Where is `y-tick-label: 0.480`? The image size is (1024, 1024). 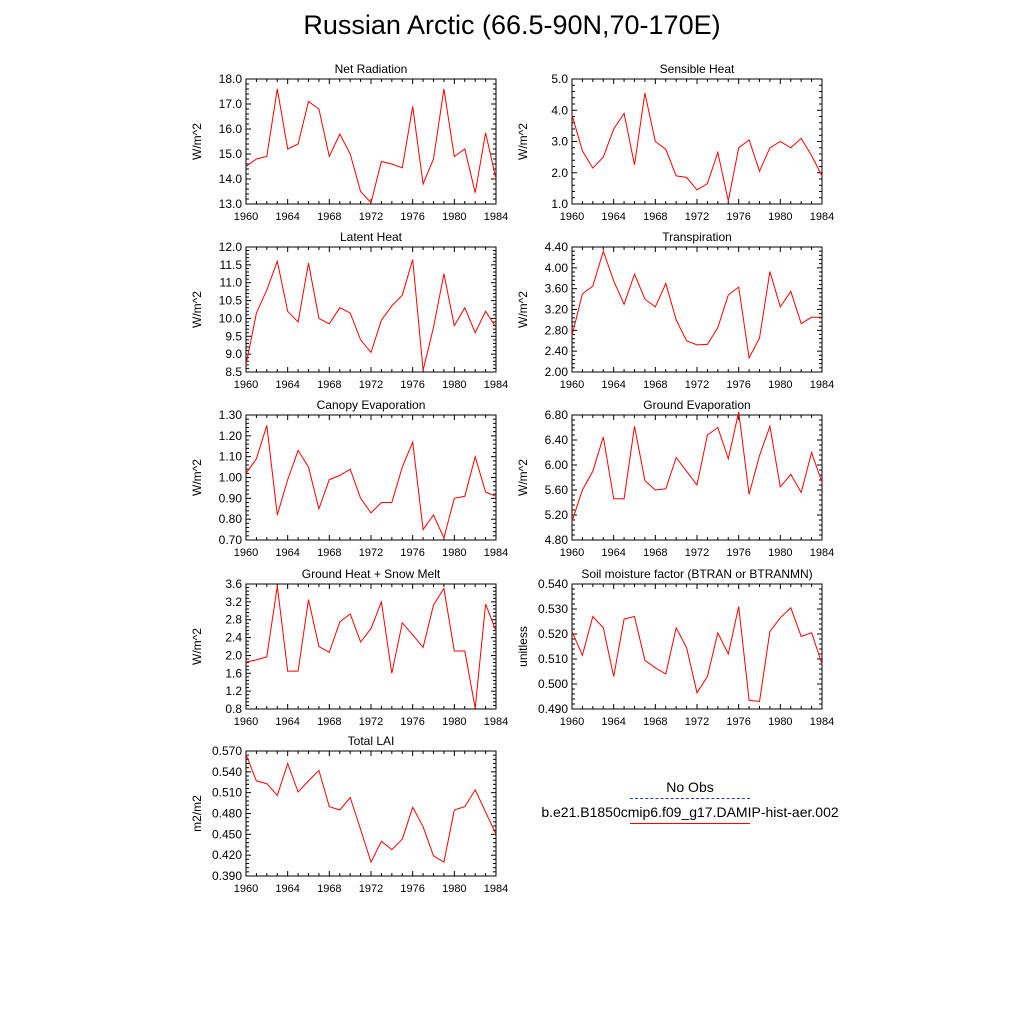
y-tick-label: 0.480 is located at coordinates (227, 814).